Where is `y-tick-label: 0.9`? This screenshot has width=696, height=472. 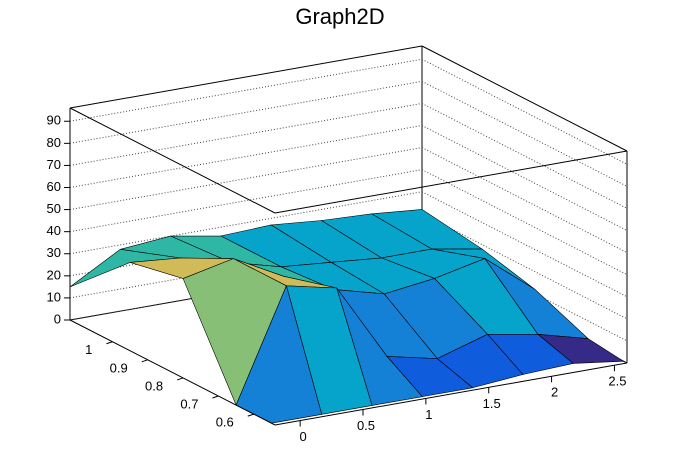
y-tick-label: 0.9 is located at coordinates (119, 367).